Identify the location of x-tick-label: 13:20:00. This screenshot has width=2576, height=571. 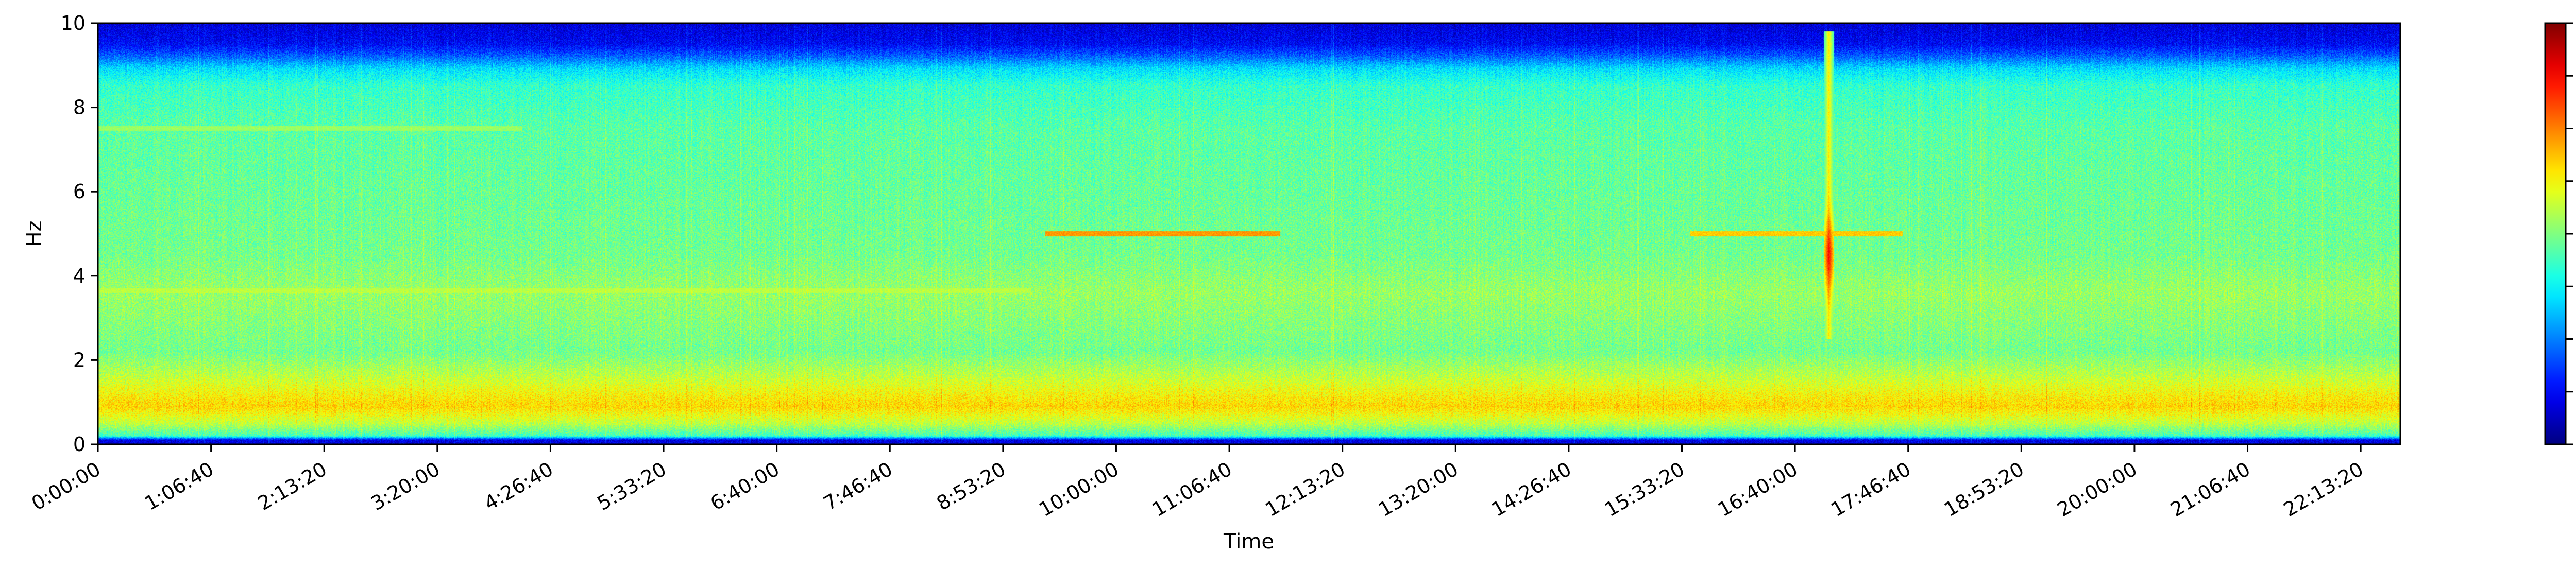
(1418, 490).